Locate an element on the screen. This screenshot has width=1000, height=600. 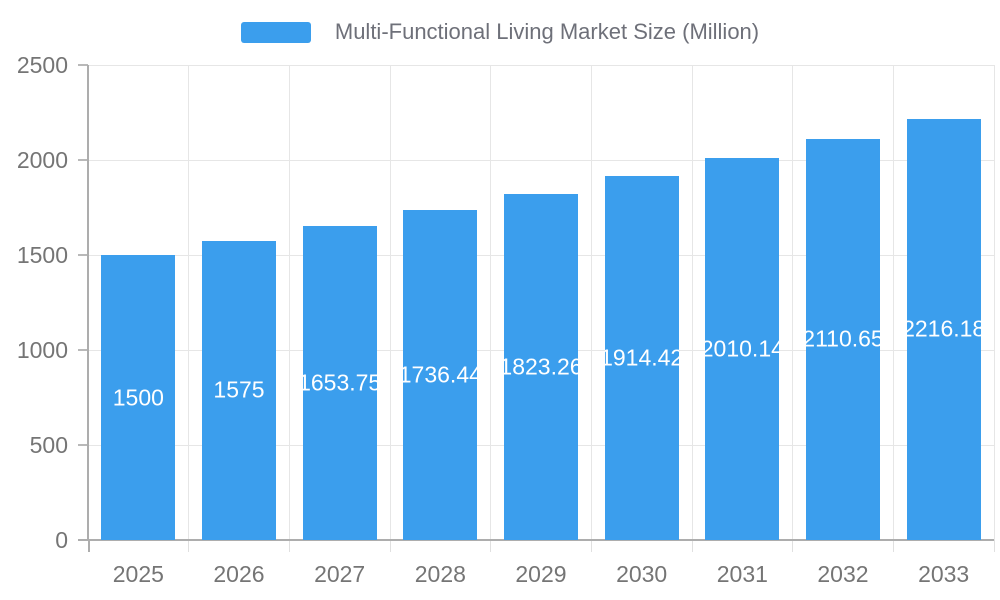
y-axis-tick-label: 0 is located at coordinates (61, 540).